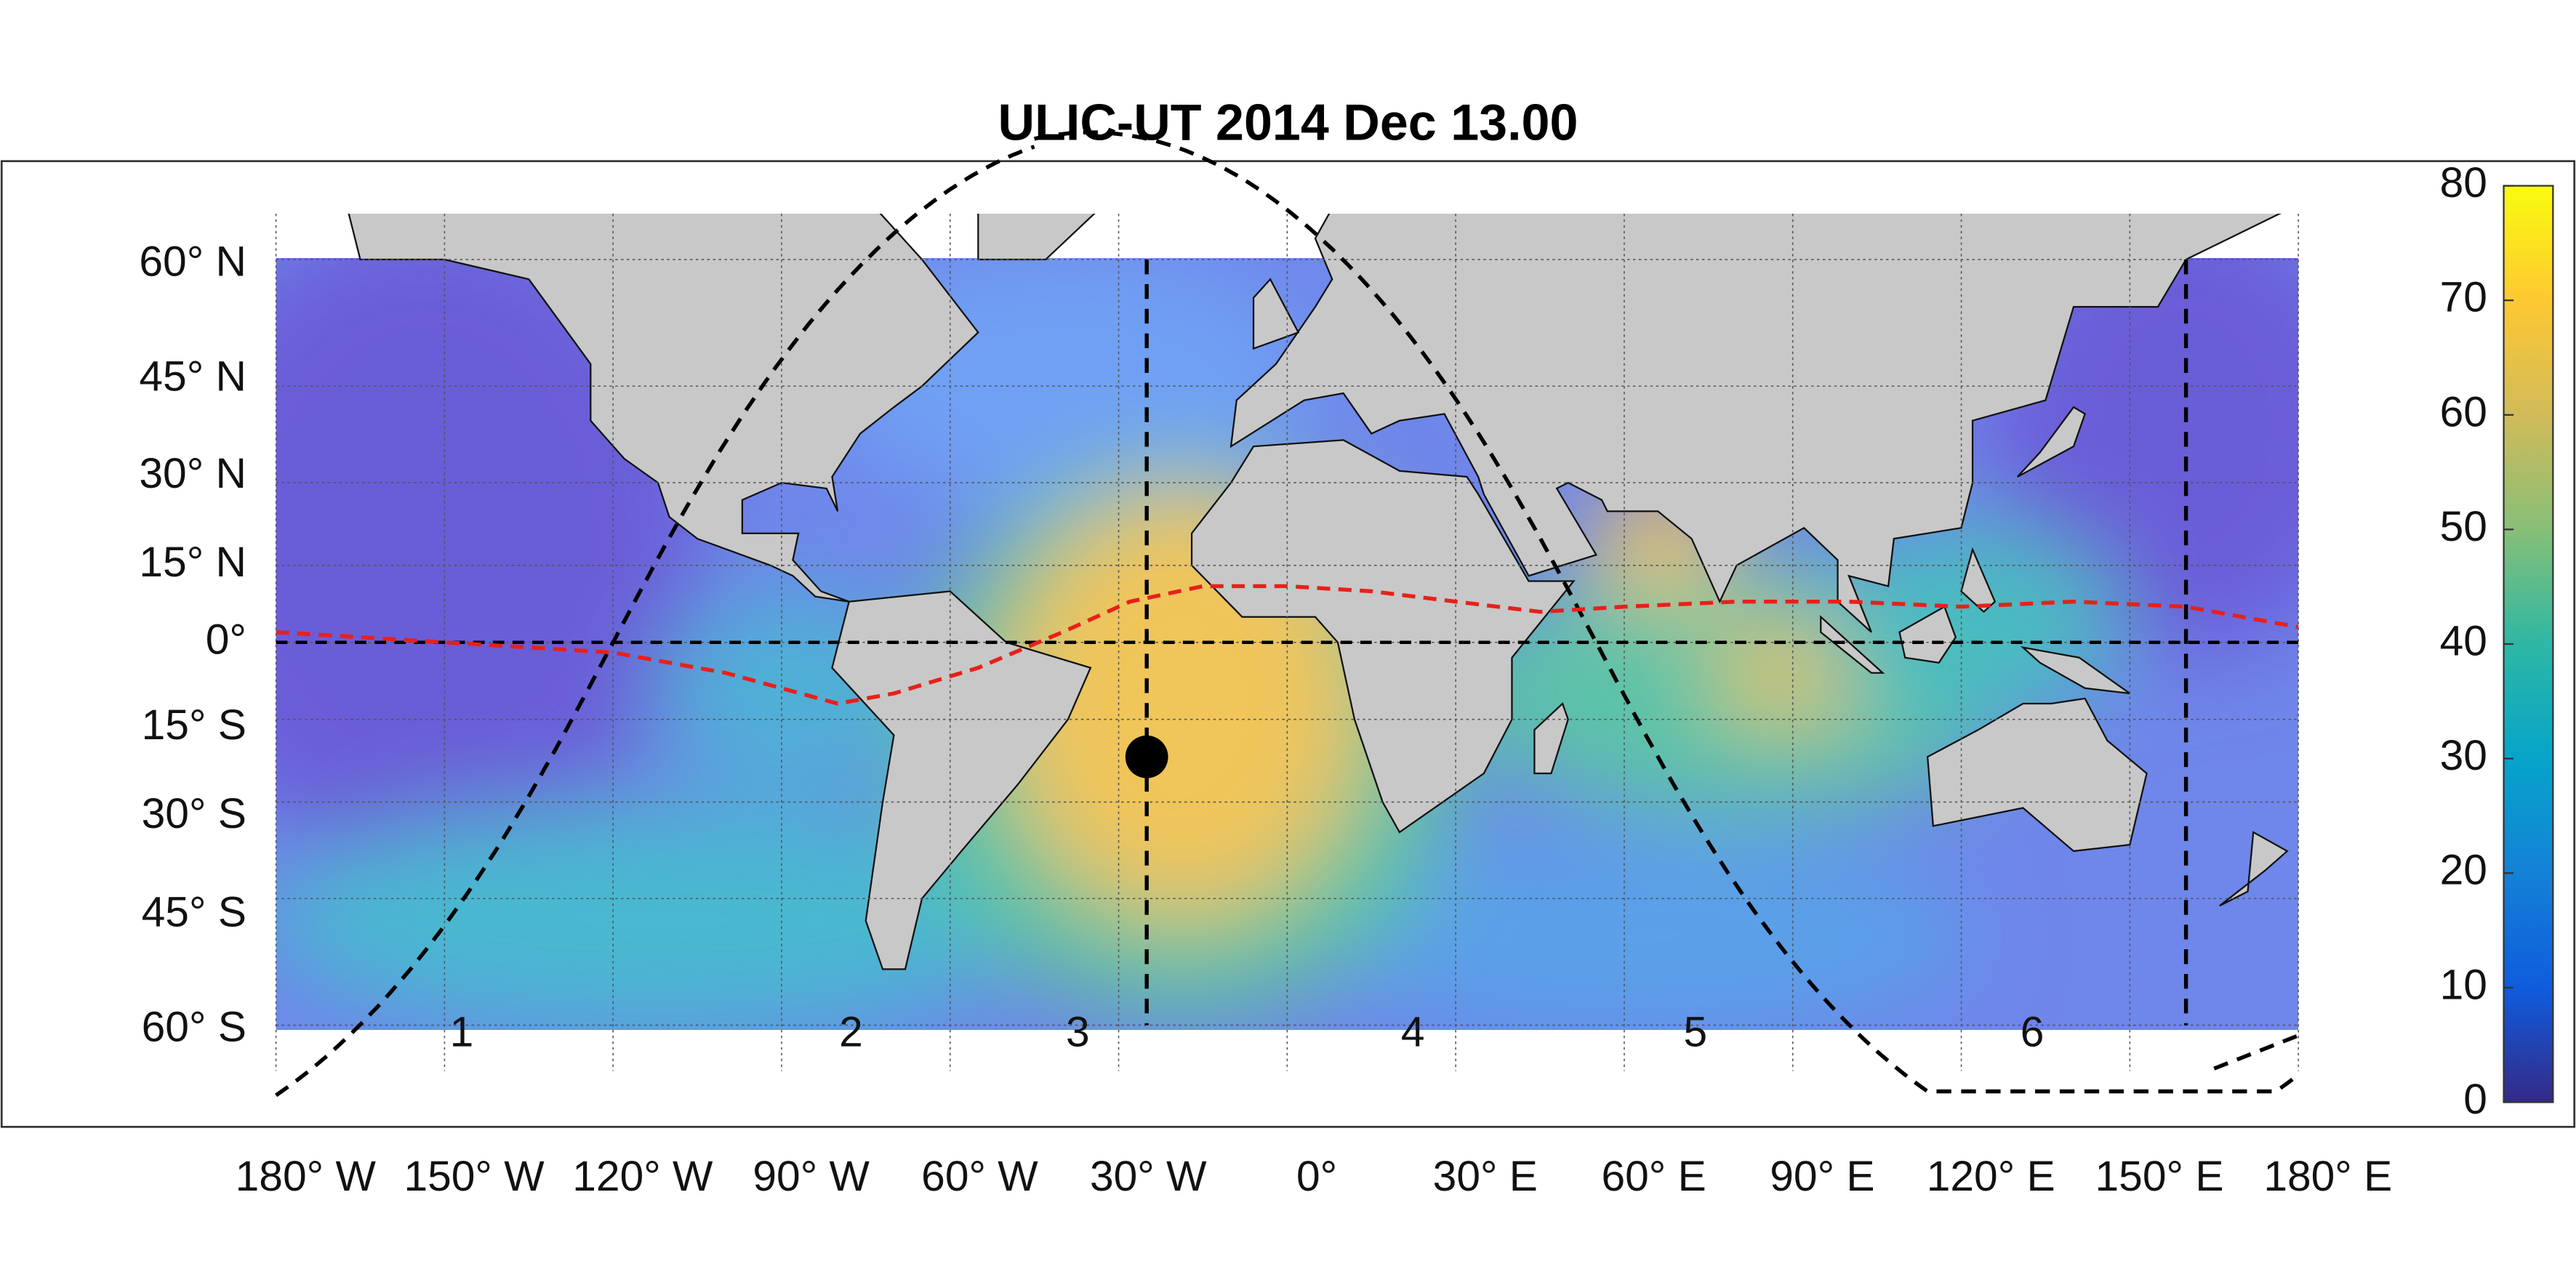  I want to click on lon-label: 60° E, so click(1654, 1176).